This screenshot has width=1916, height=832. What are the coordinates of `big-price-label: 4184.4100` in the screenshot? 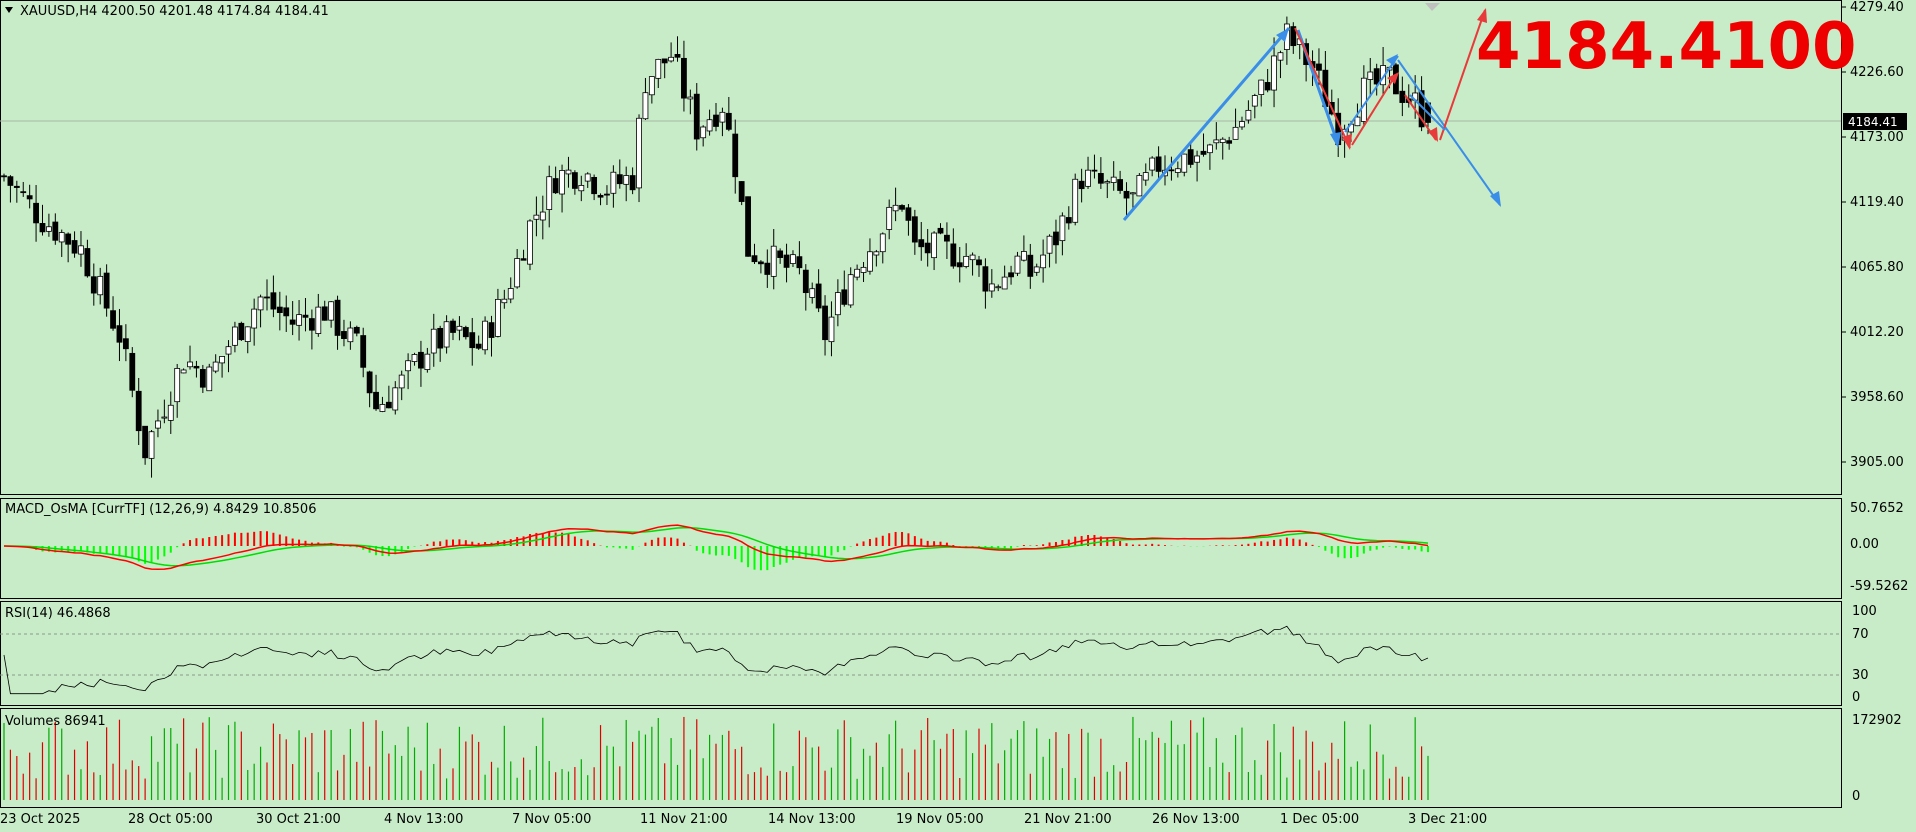 It's located at (1666, 47).